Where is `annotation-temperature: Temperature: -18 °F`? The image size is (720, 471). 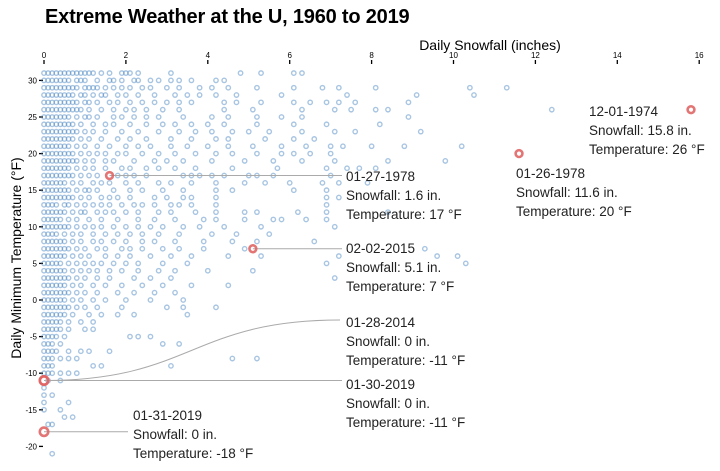
annotation-temperature: Temperature: -18 °F is located at coordinates (193, 453).